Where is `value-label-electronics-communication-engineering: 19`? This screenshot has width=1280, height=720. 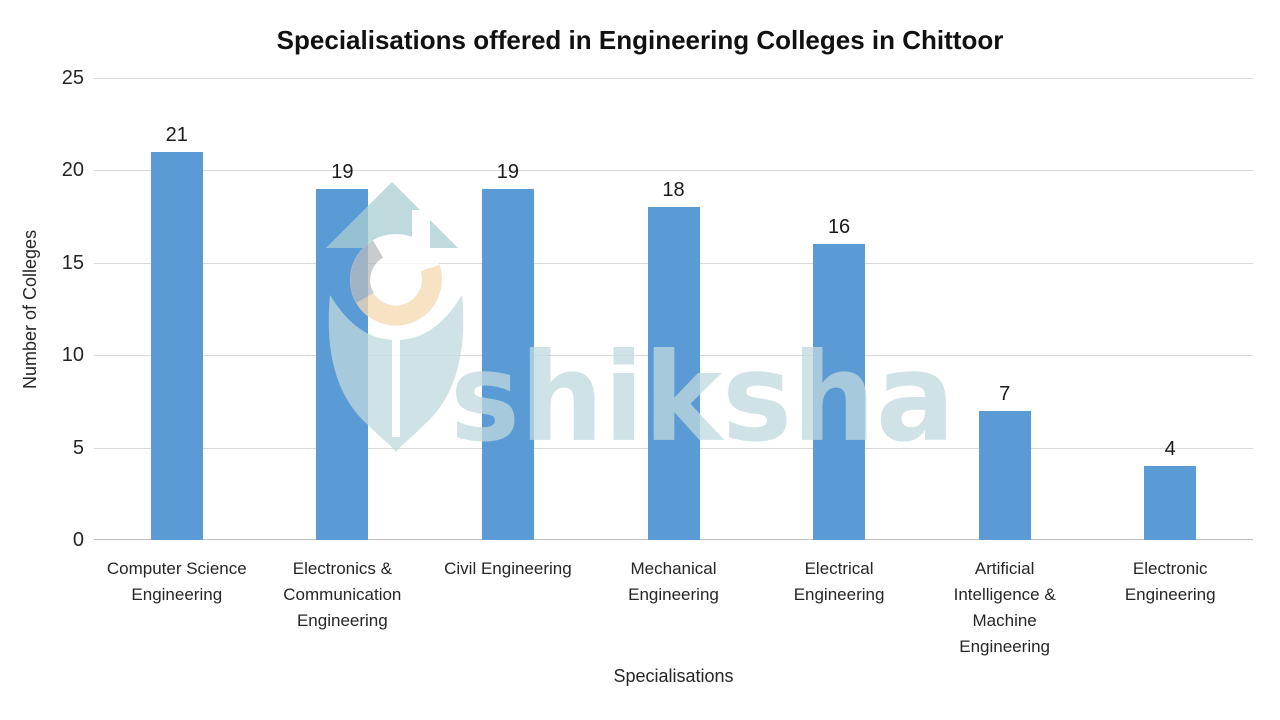 value-label-electronics-communication-engineering: 19 is located at coordinates (342, 171).